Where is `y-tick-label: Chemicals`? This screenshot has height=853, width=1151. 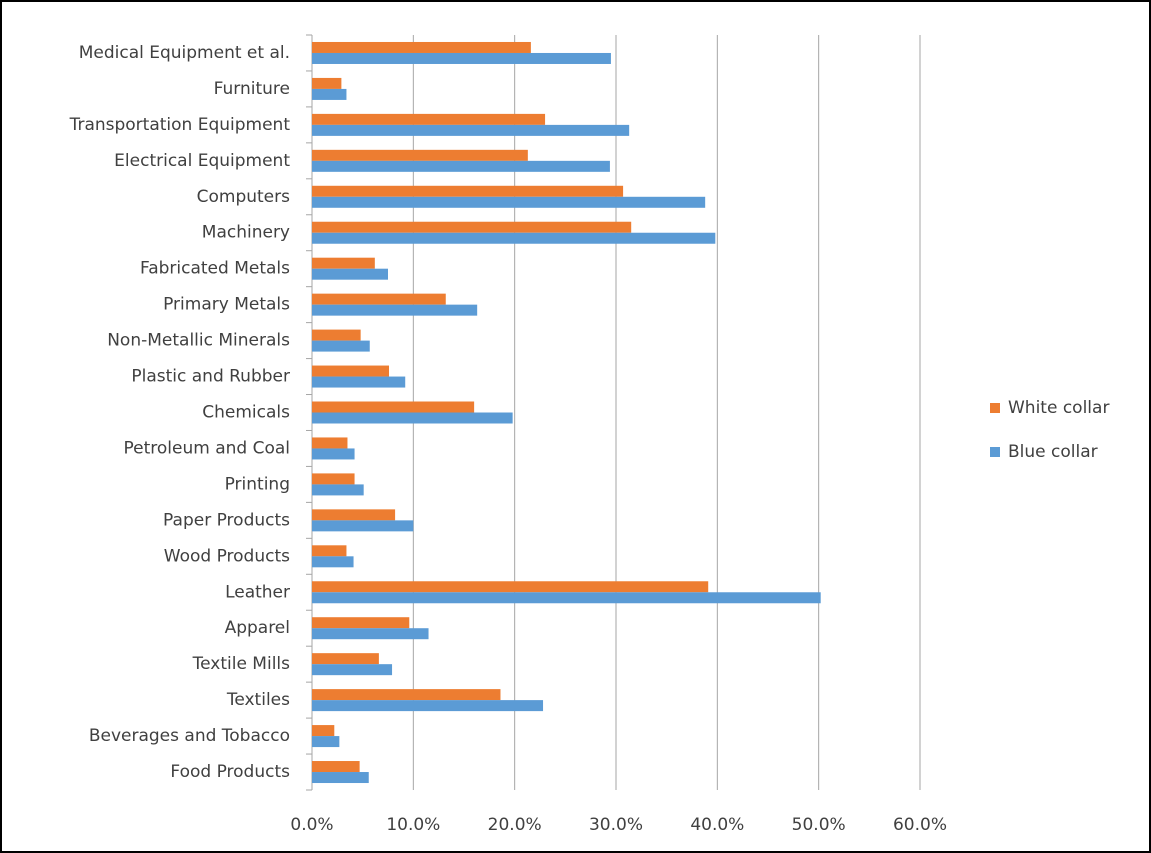 y-tick-label: Chemicals is located at coordinates (246, 413).